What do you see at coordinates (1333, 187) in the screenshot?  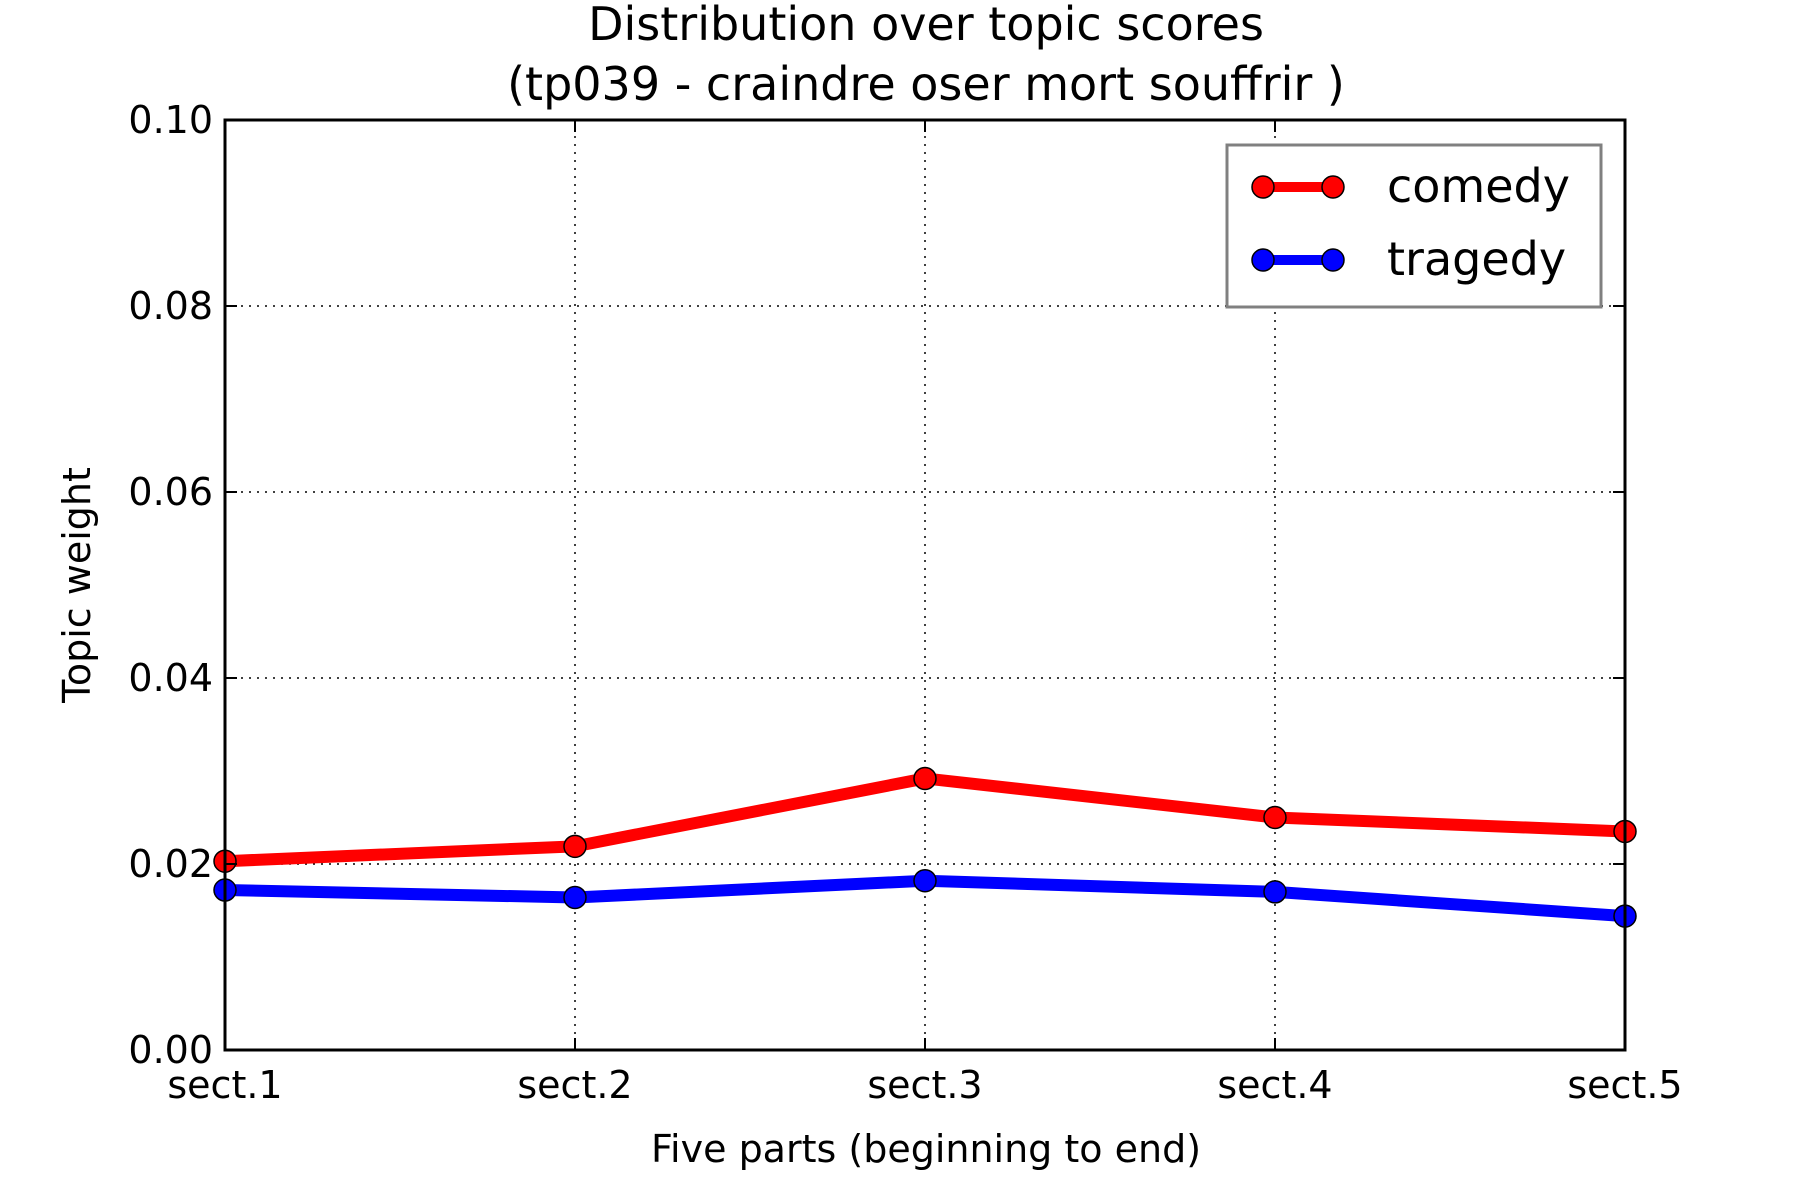 I see `legend-marker-comedy-end` at bounding box center [1333, 187].